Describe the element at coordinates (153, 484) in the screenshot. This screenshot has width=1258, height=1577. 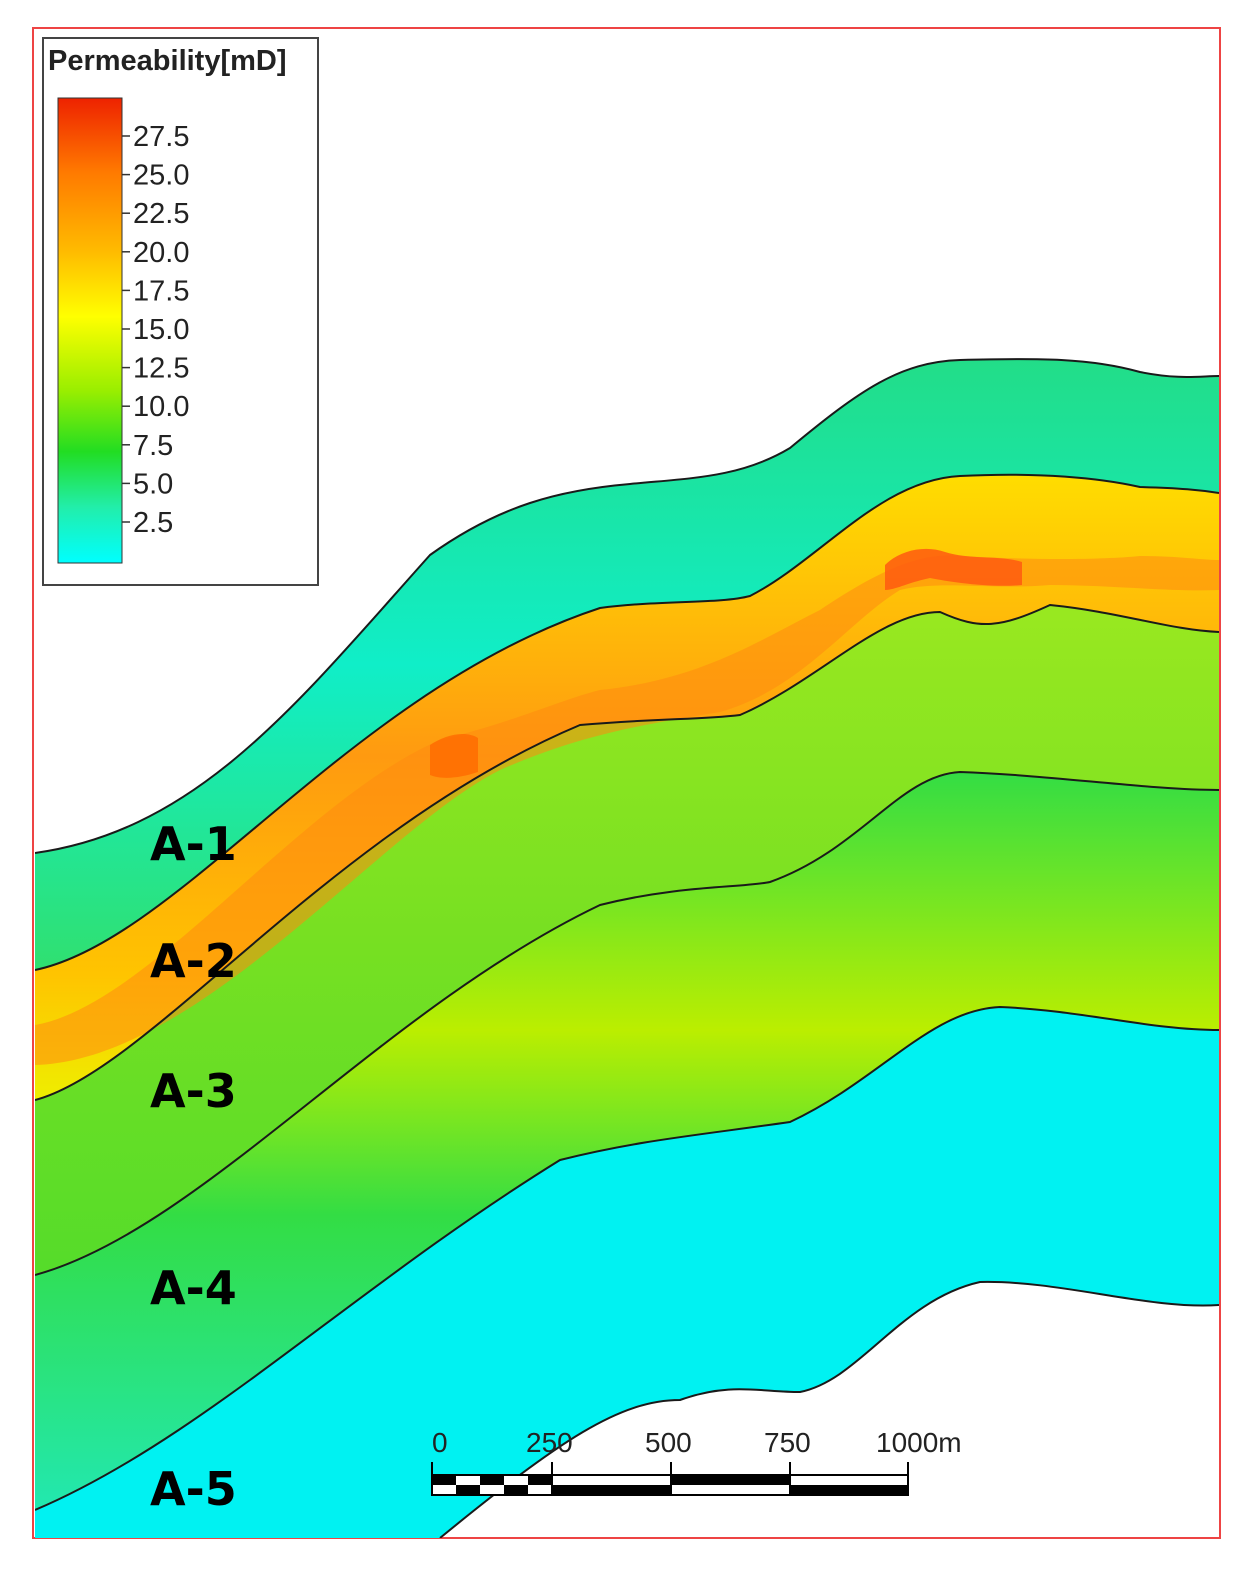
I see `legend-tick-label: 5.0` at that location.